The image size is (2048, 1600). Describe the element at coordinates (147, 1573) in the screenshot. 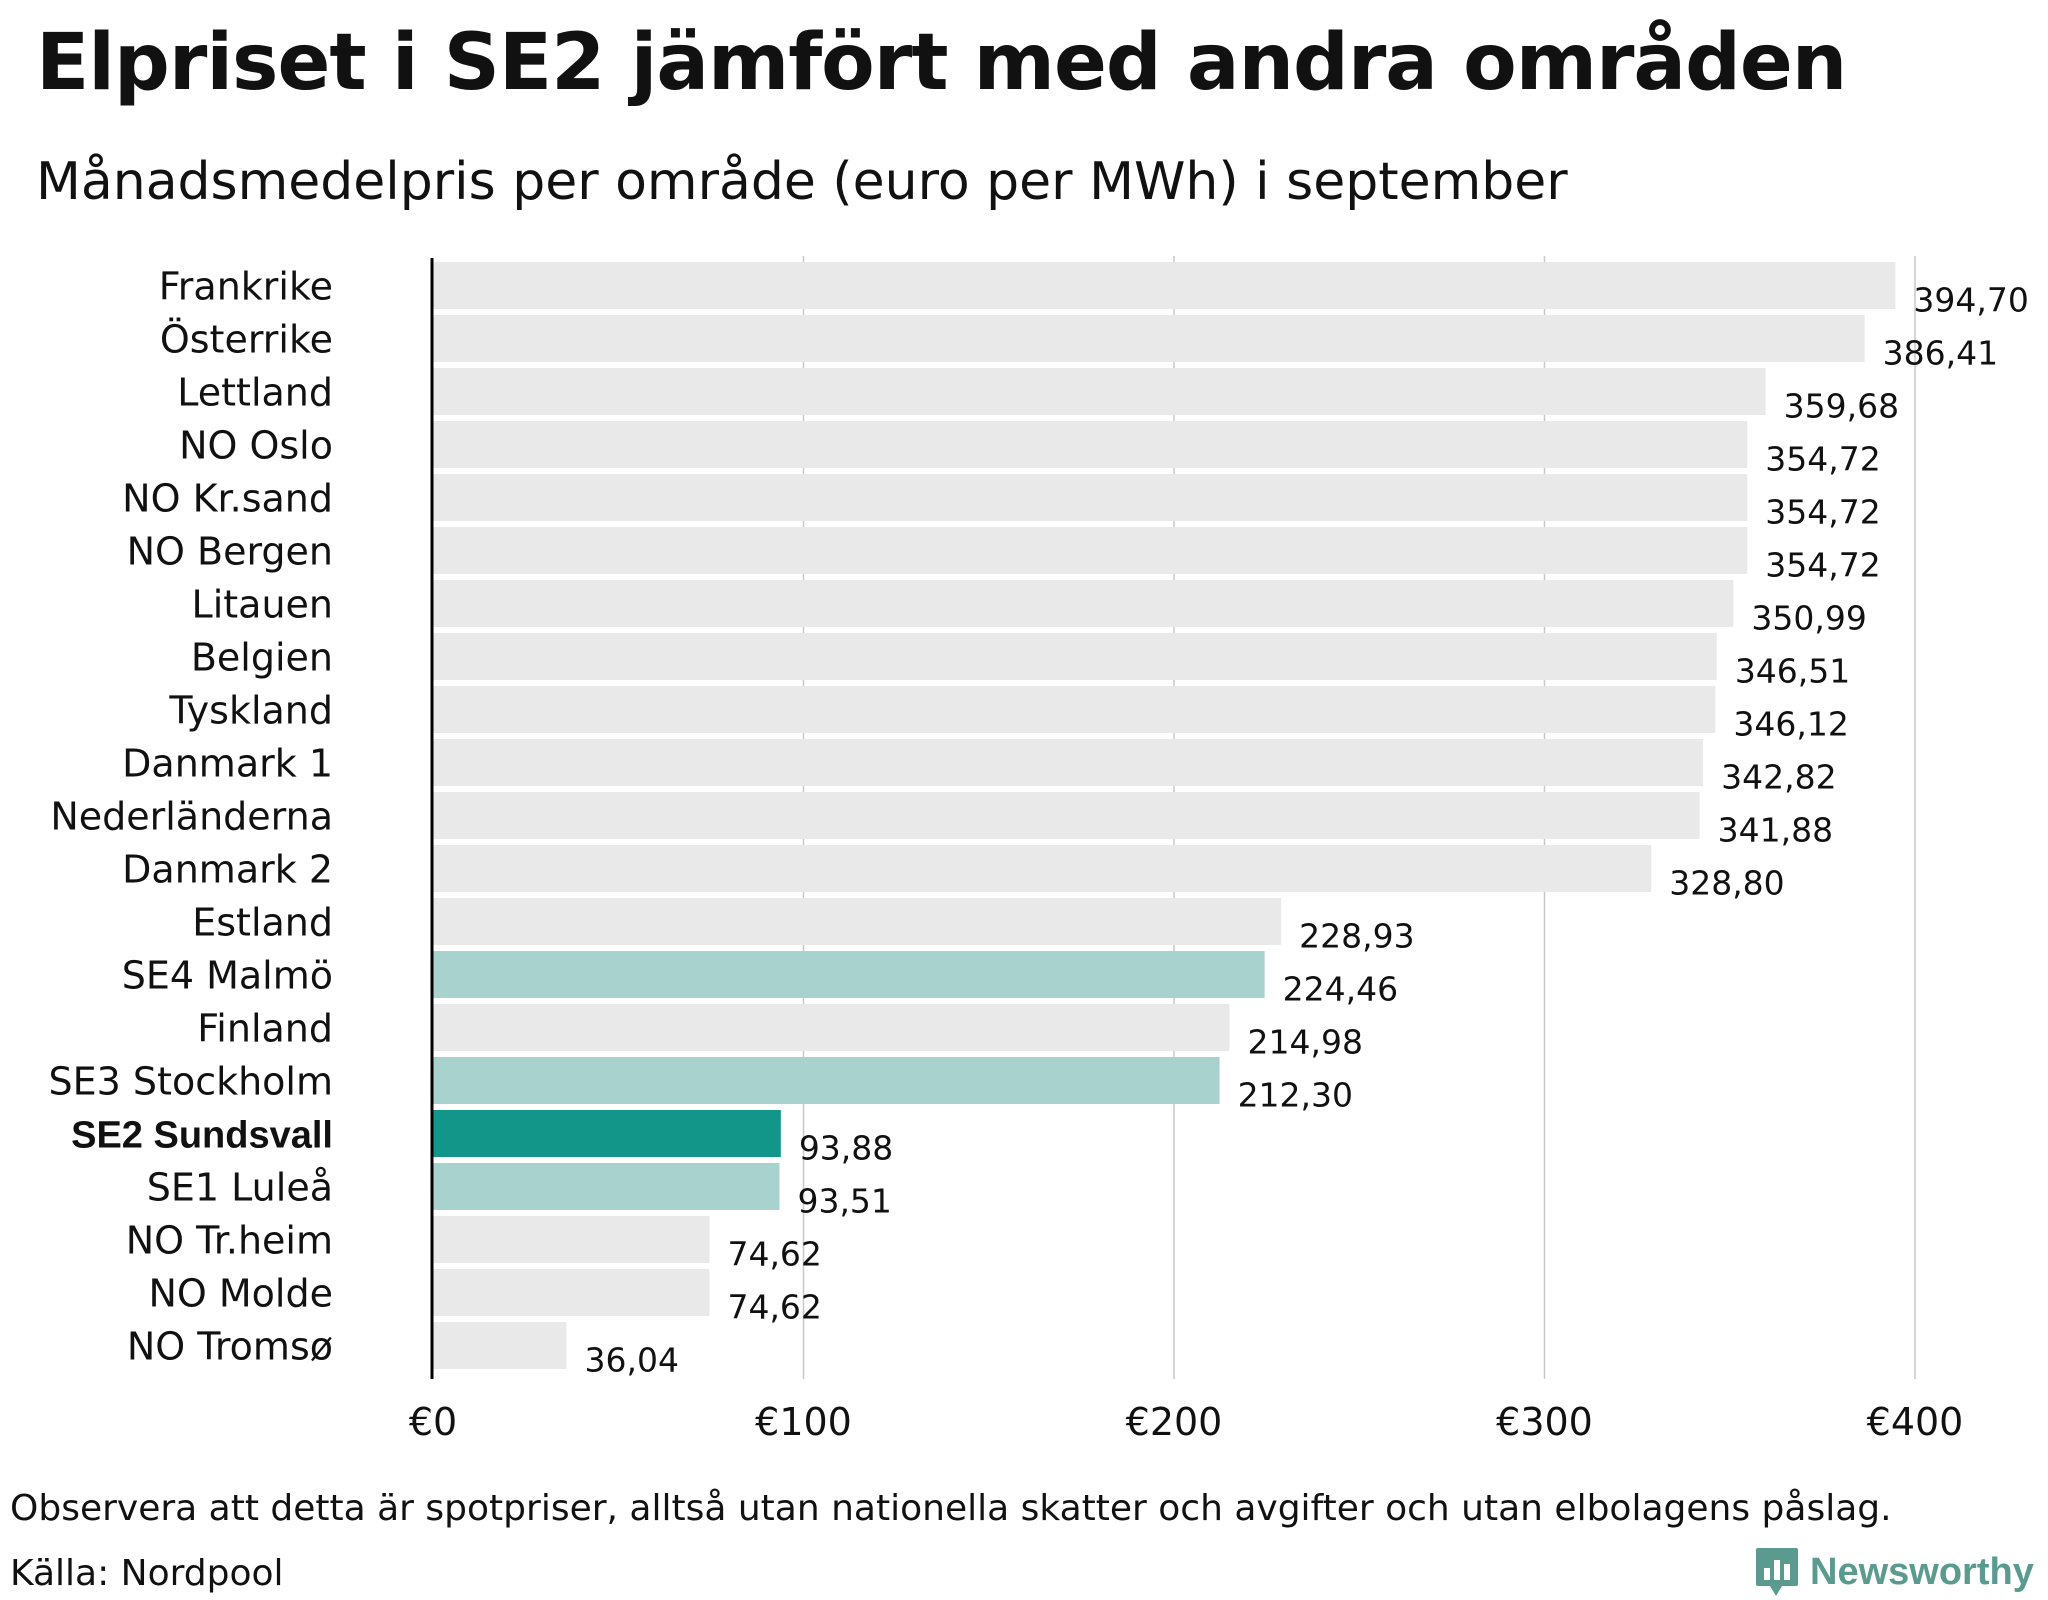

I see `source-note: Källa: Nordpool` at that location.